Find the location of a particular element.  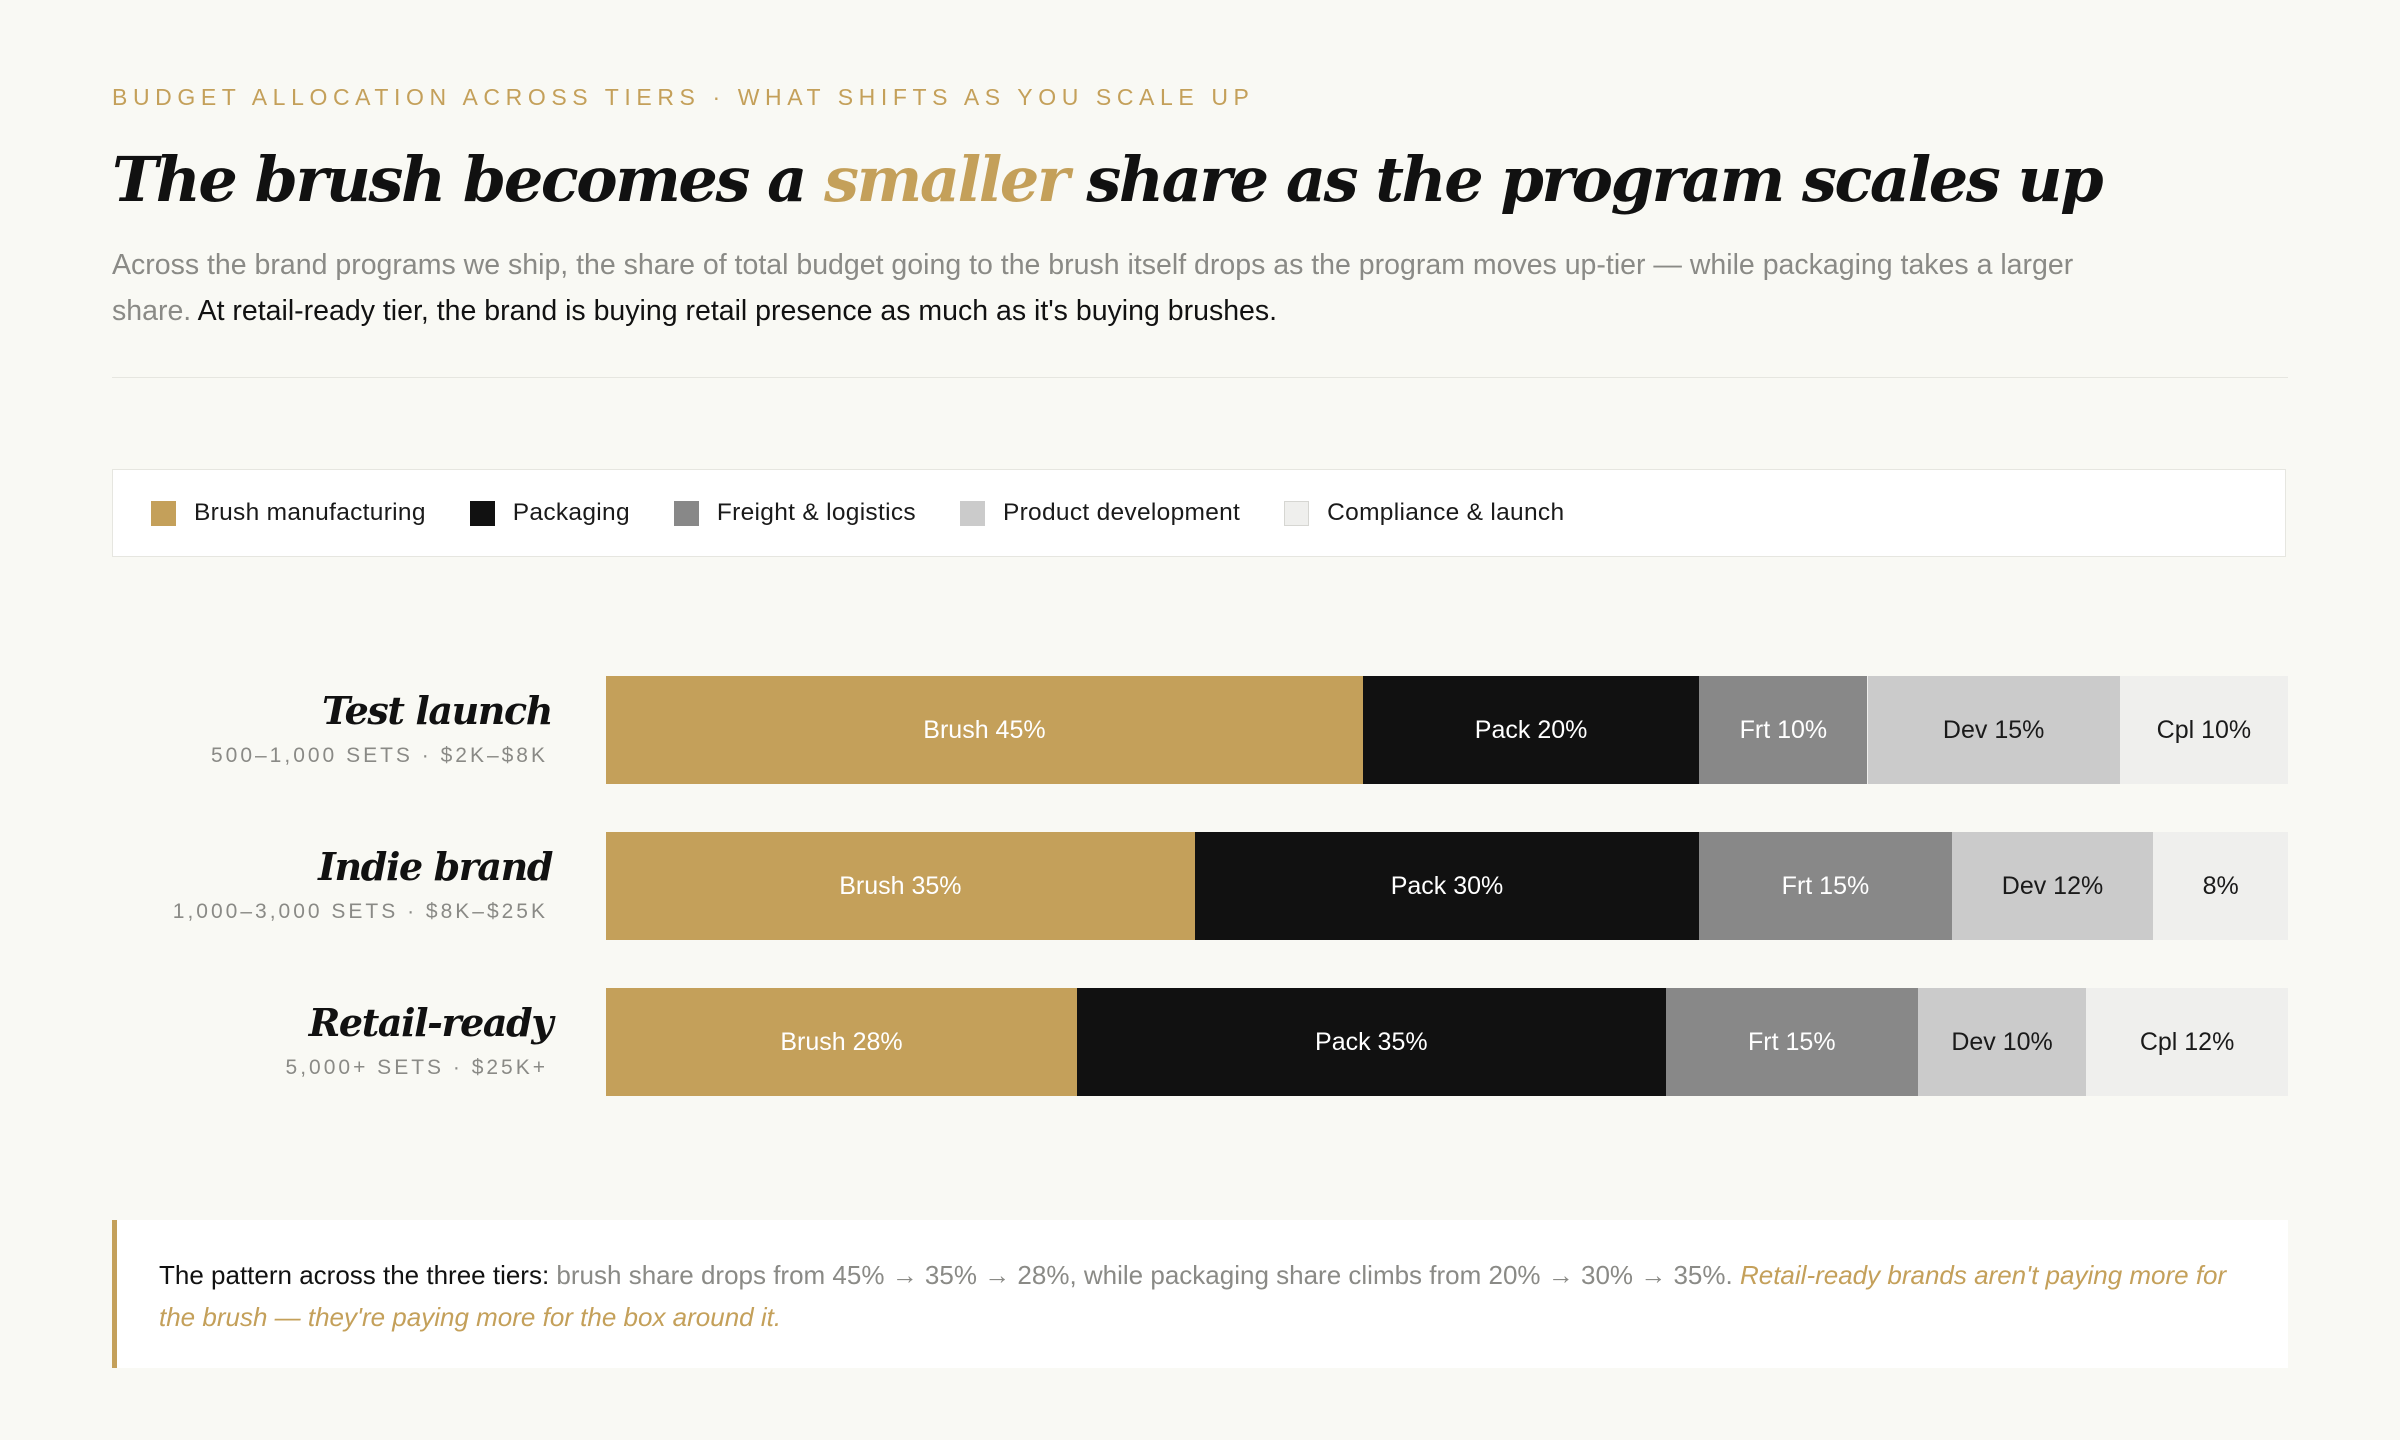

bar-track-indie-brand: Brush 35% Pack 30% Frt 15% Dev 12% 8% is located at coordinates (1447, 886).